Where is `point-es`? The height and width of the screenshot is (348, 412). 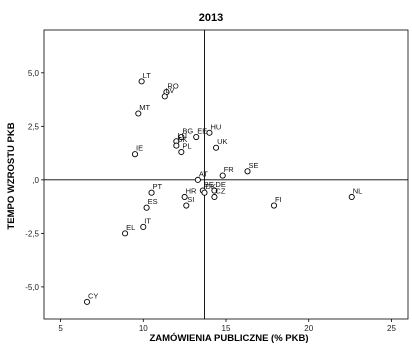 point-es is located at coordinates (146, 207).